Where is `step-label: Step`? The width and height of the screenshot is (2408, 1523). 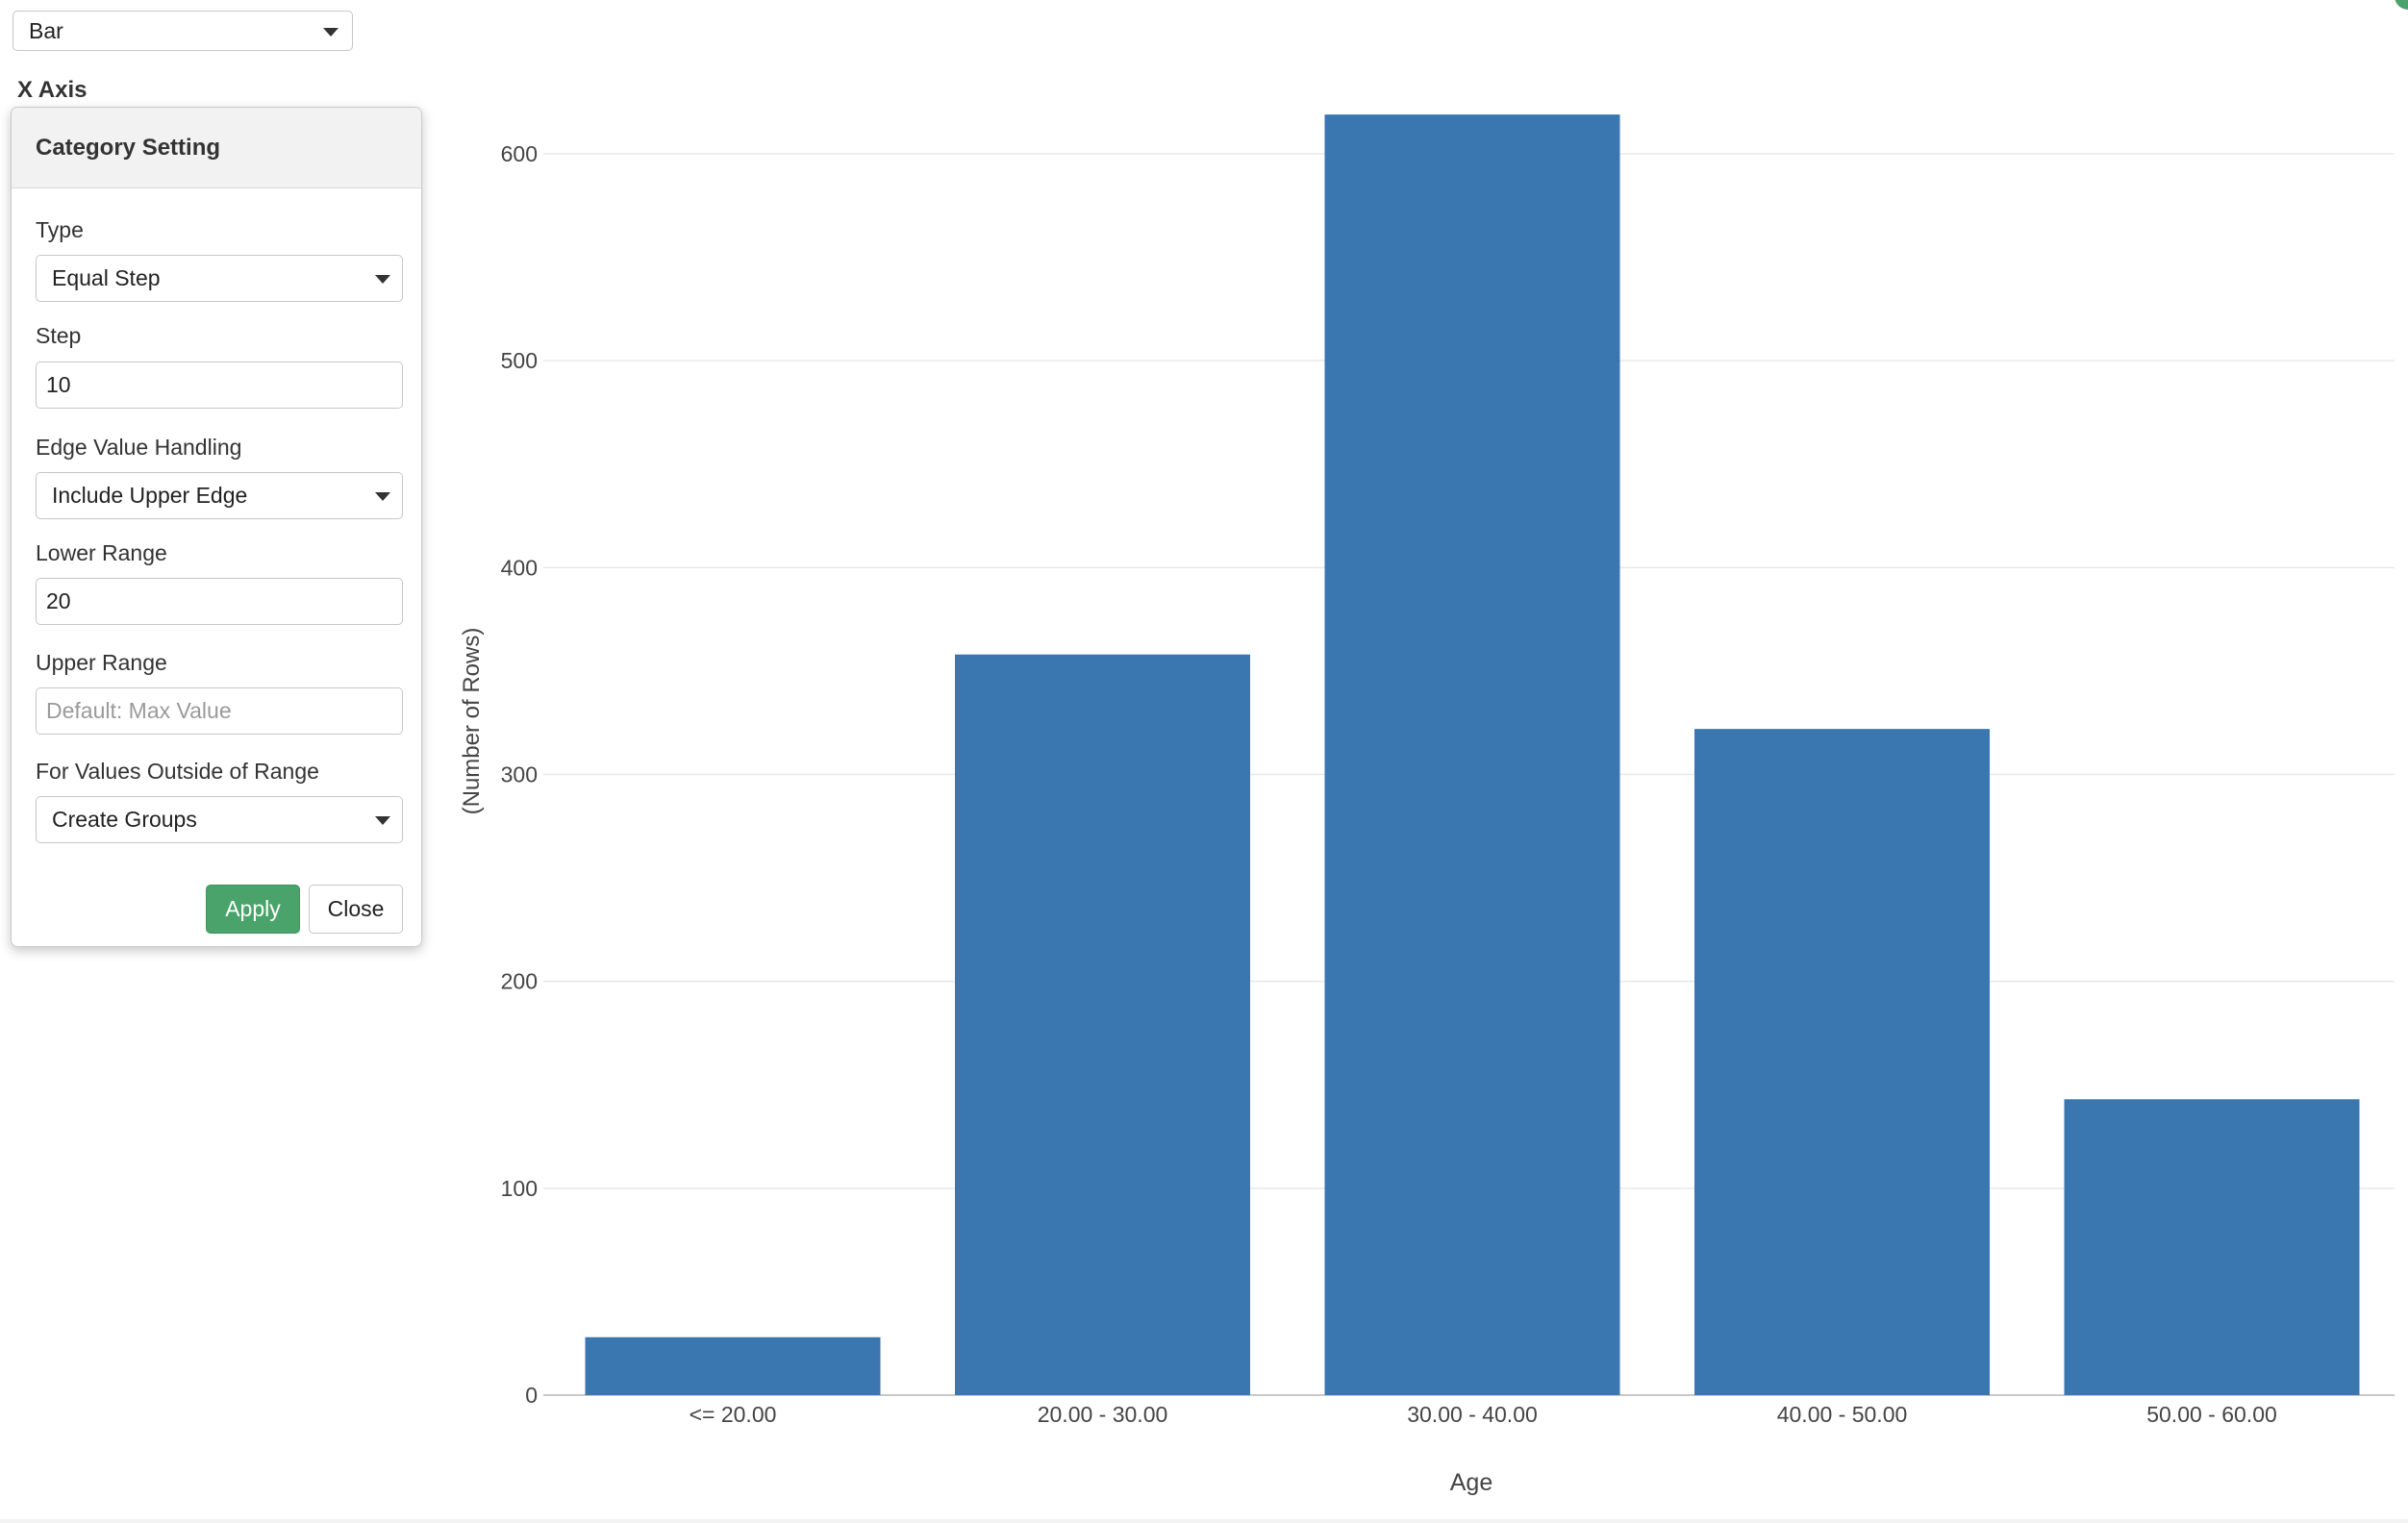
step-label: Step is located at coordinates (59, 335).